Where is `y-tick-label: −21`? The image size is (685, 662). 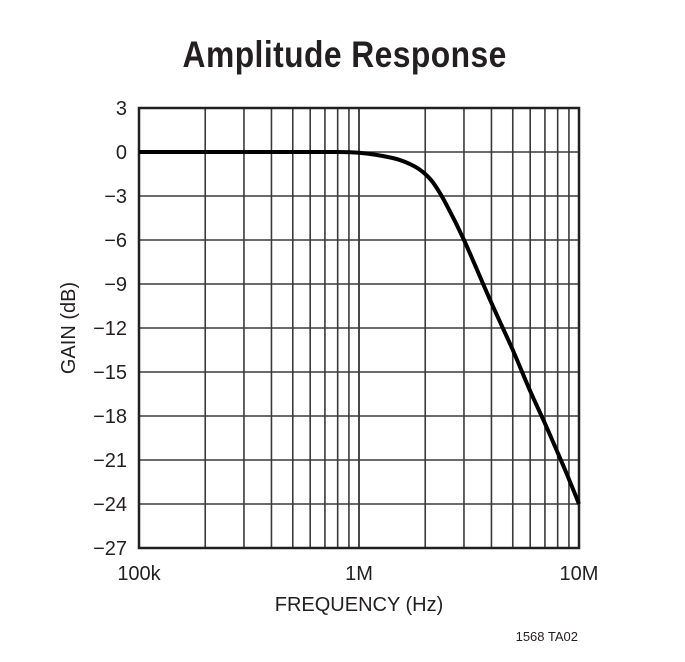 y-tick-label: −21 is located at coordinates (110, 461).